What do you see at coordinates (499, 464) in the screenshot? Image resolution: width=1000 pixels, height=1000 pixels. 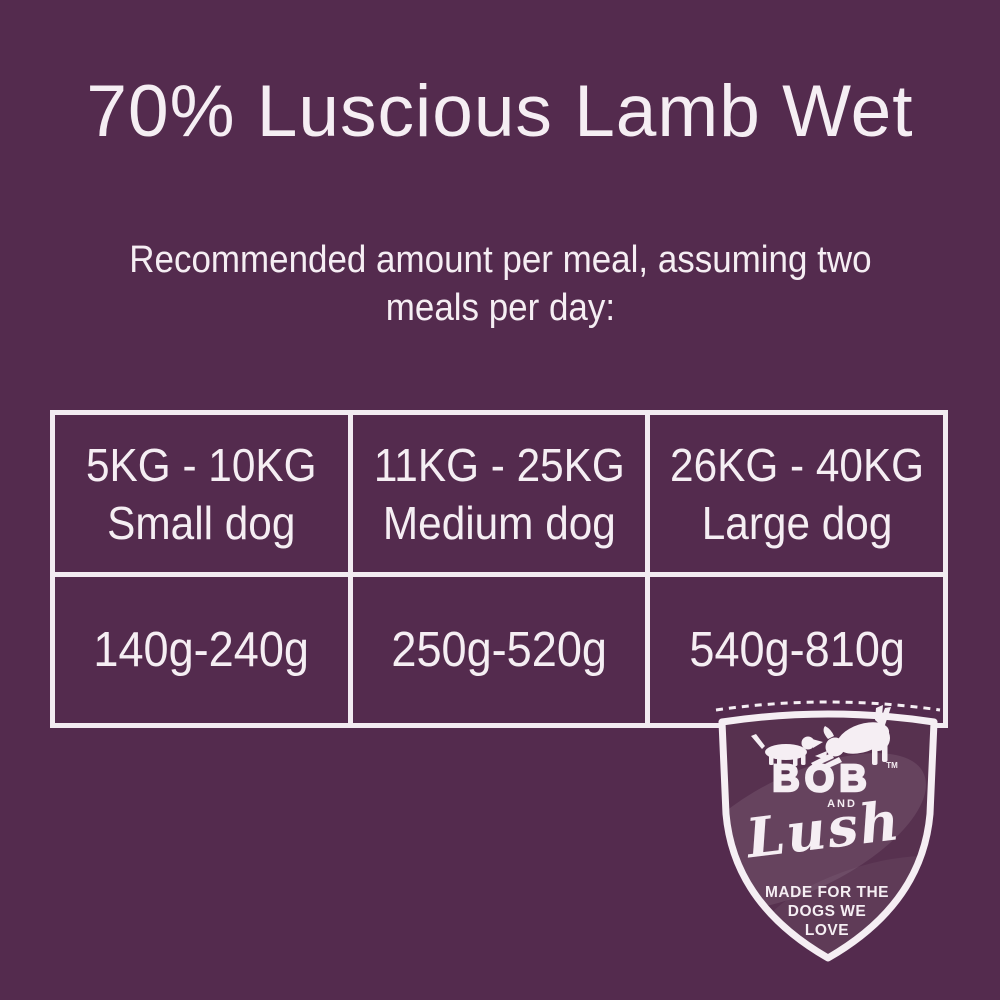 I see `weight-range-medium: 11KG - 25KG` at bounding box center [499, 464].